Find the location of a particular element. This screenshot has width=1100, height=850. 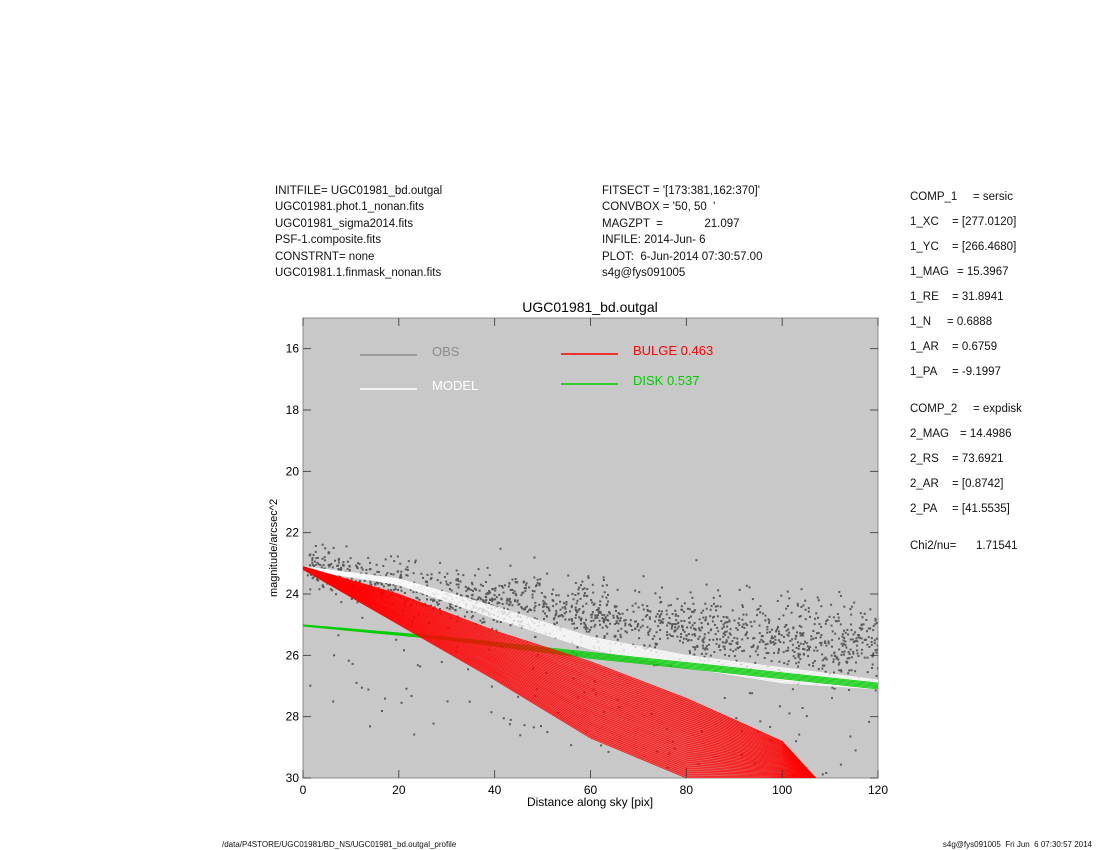

comp-label: 1_XC is located at coordinates (924, 222).